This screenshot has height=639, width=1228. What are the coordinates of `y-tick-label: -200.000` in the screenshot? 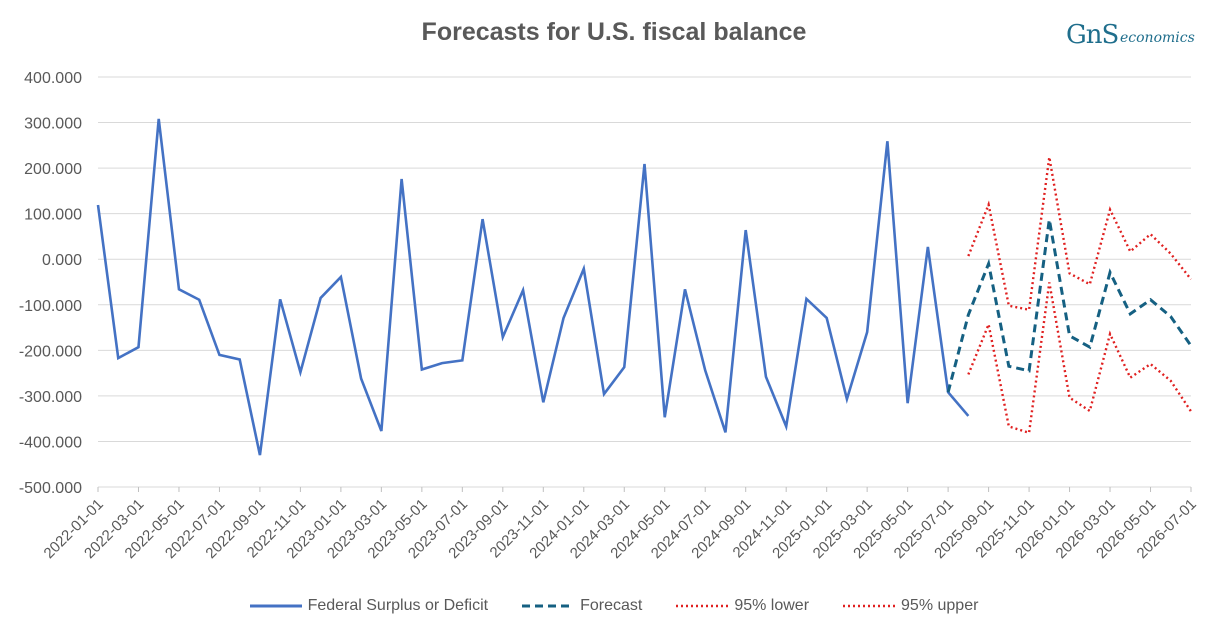 It's located at (50, 351).